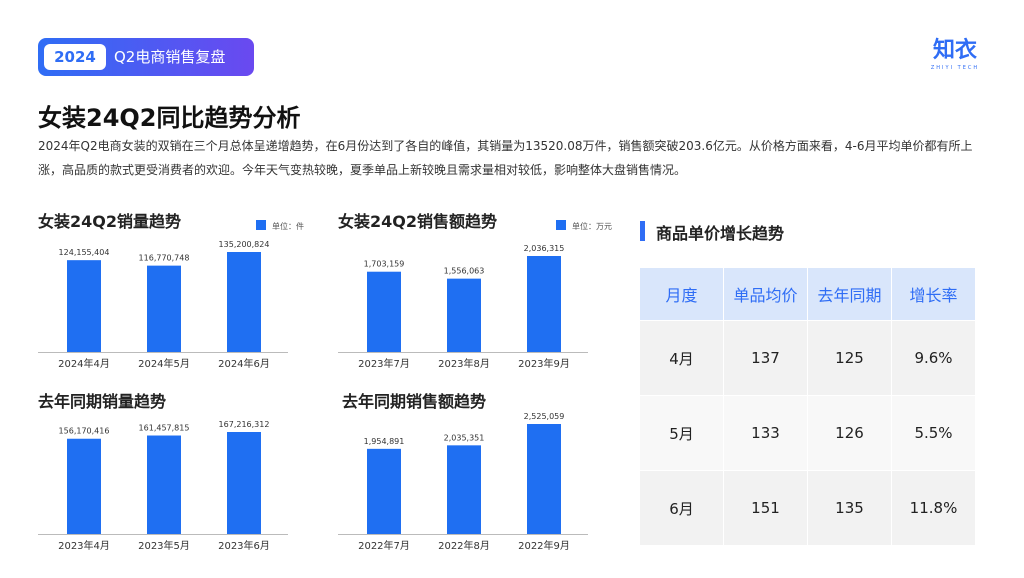 The height and width of the screenshot is (578, 1024). What do you see at coordinates (418, 221) in the screenshot?
I see `chart-title-sales-amount: 女装24Q2销售额趋势` at bounding box center [418, 221].